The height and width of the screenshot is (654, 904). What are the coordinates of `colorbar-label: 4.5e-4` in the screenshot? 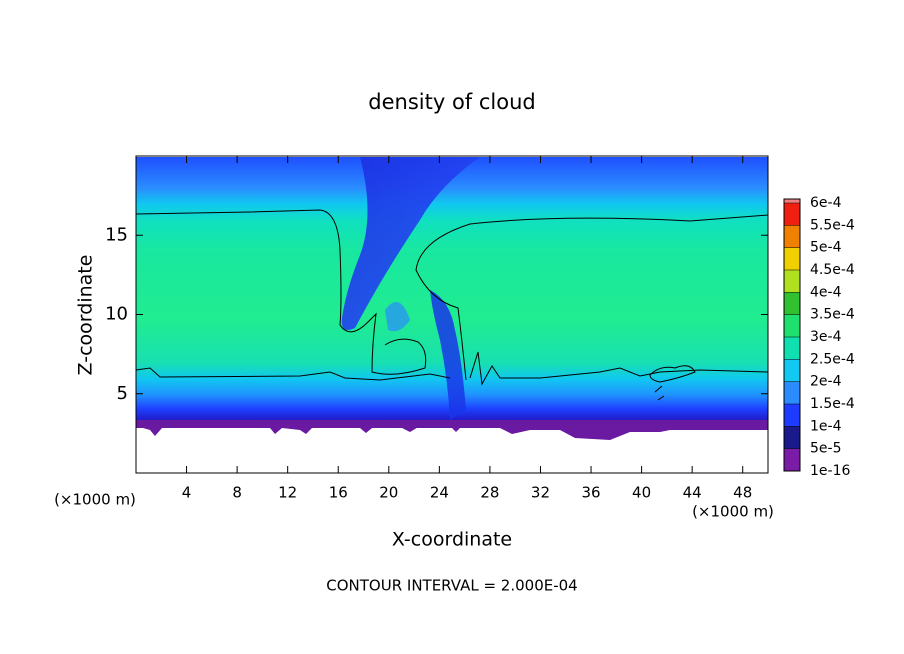 It's located at (832, 270).